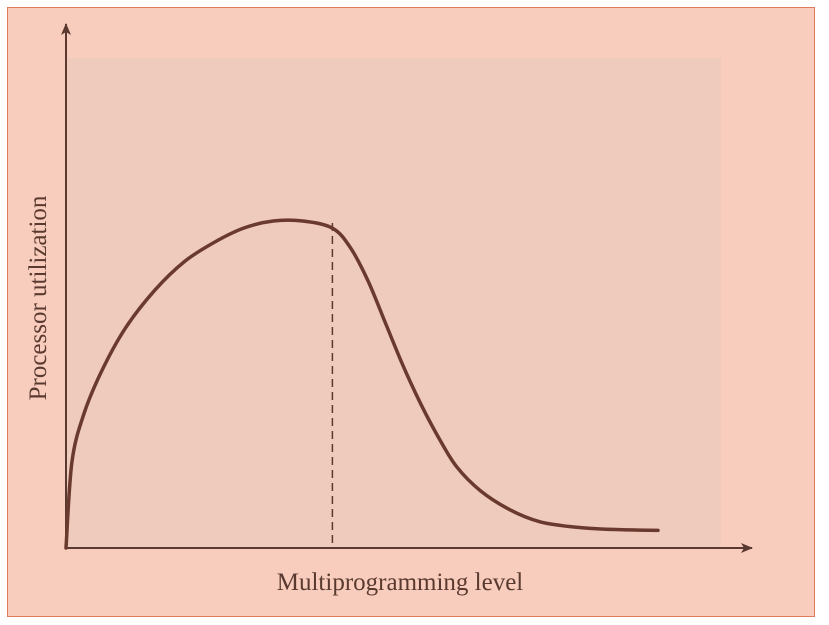 This screenshot has width=829, height=625. I want to click on y-axis-label: Processor utilization, so click(38, 297).